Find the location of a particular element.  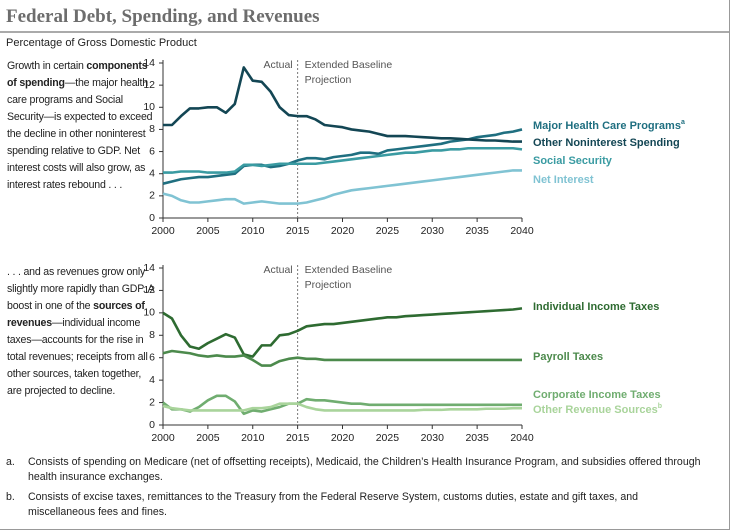

legend-name: Major Health Care Programs is located at coordinates (607, 126).